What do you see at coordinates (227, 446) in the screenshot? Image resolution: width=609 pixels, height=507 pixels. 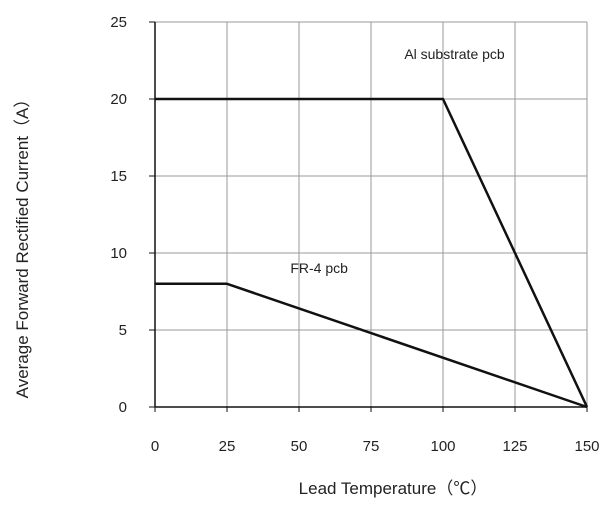 I see `x-tick-label: 25` at bounding box center [227, 446].